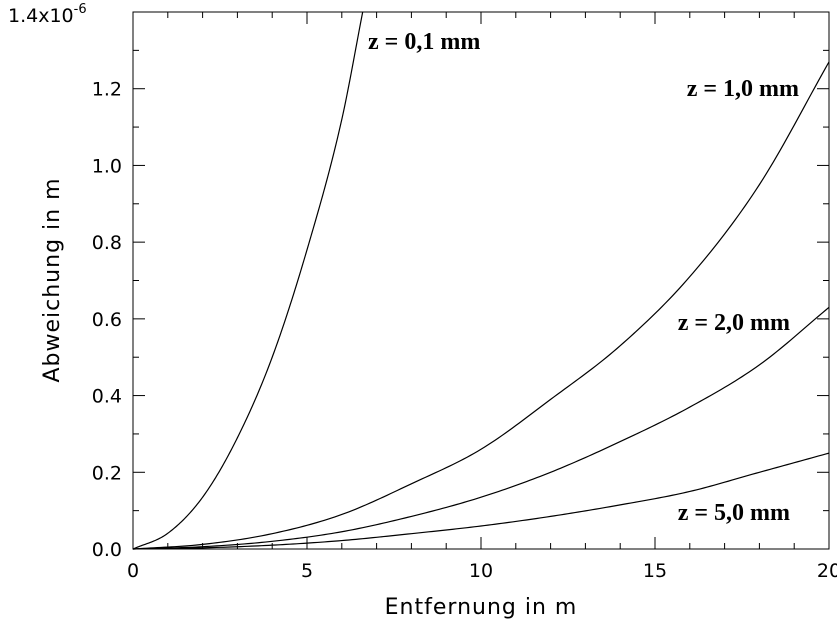 This screenshot has height=632, width=837. I want to click on y-tick-labels: 0.0 0.2 0.4 0.6 0.8 1.0 1.2, so click(107, 320).